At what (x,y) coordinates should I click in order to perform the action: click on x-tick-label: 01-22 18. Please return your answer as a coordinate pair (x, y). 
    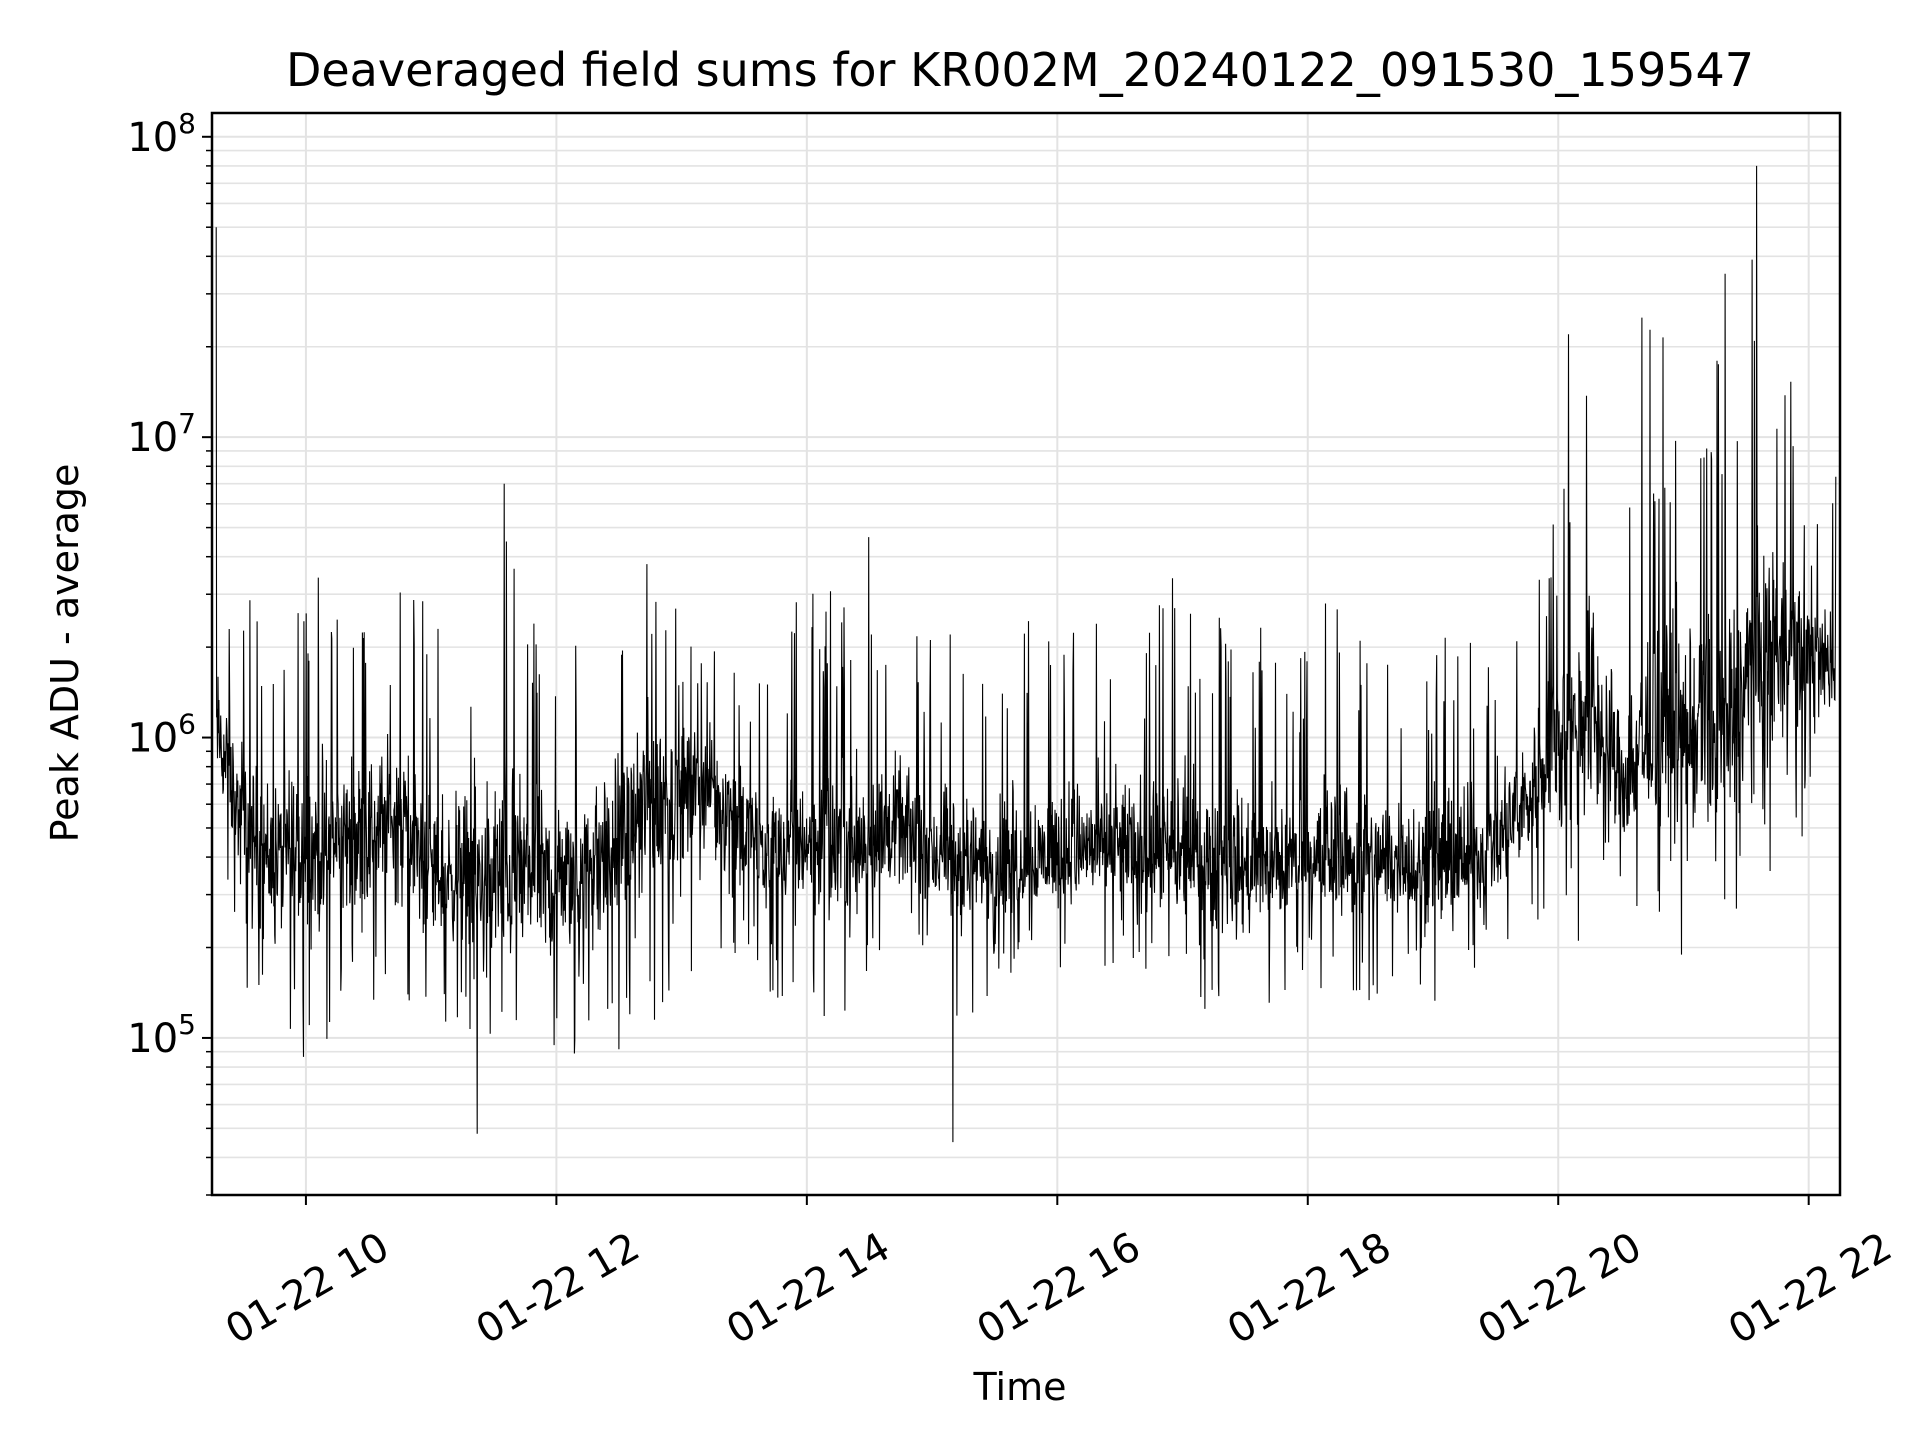
    Looking at the image, I should click on (1309, 1289).